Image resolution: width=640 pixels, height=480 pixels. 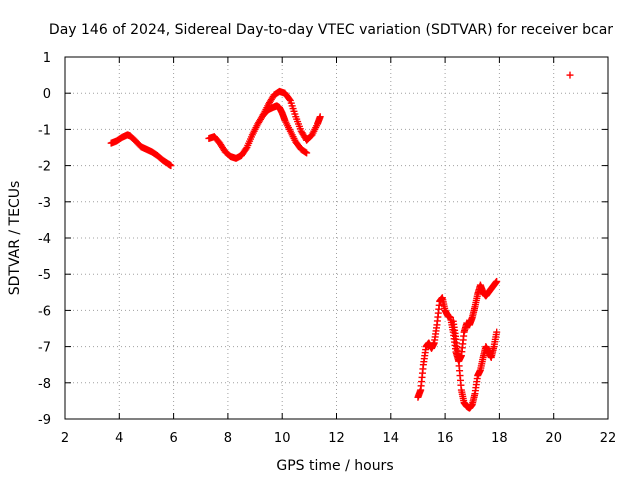 I want to click on y-axis-label: SDTVAR / TECUs, so click(x=15, y=238).